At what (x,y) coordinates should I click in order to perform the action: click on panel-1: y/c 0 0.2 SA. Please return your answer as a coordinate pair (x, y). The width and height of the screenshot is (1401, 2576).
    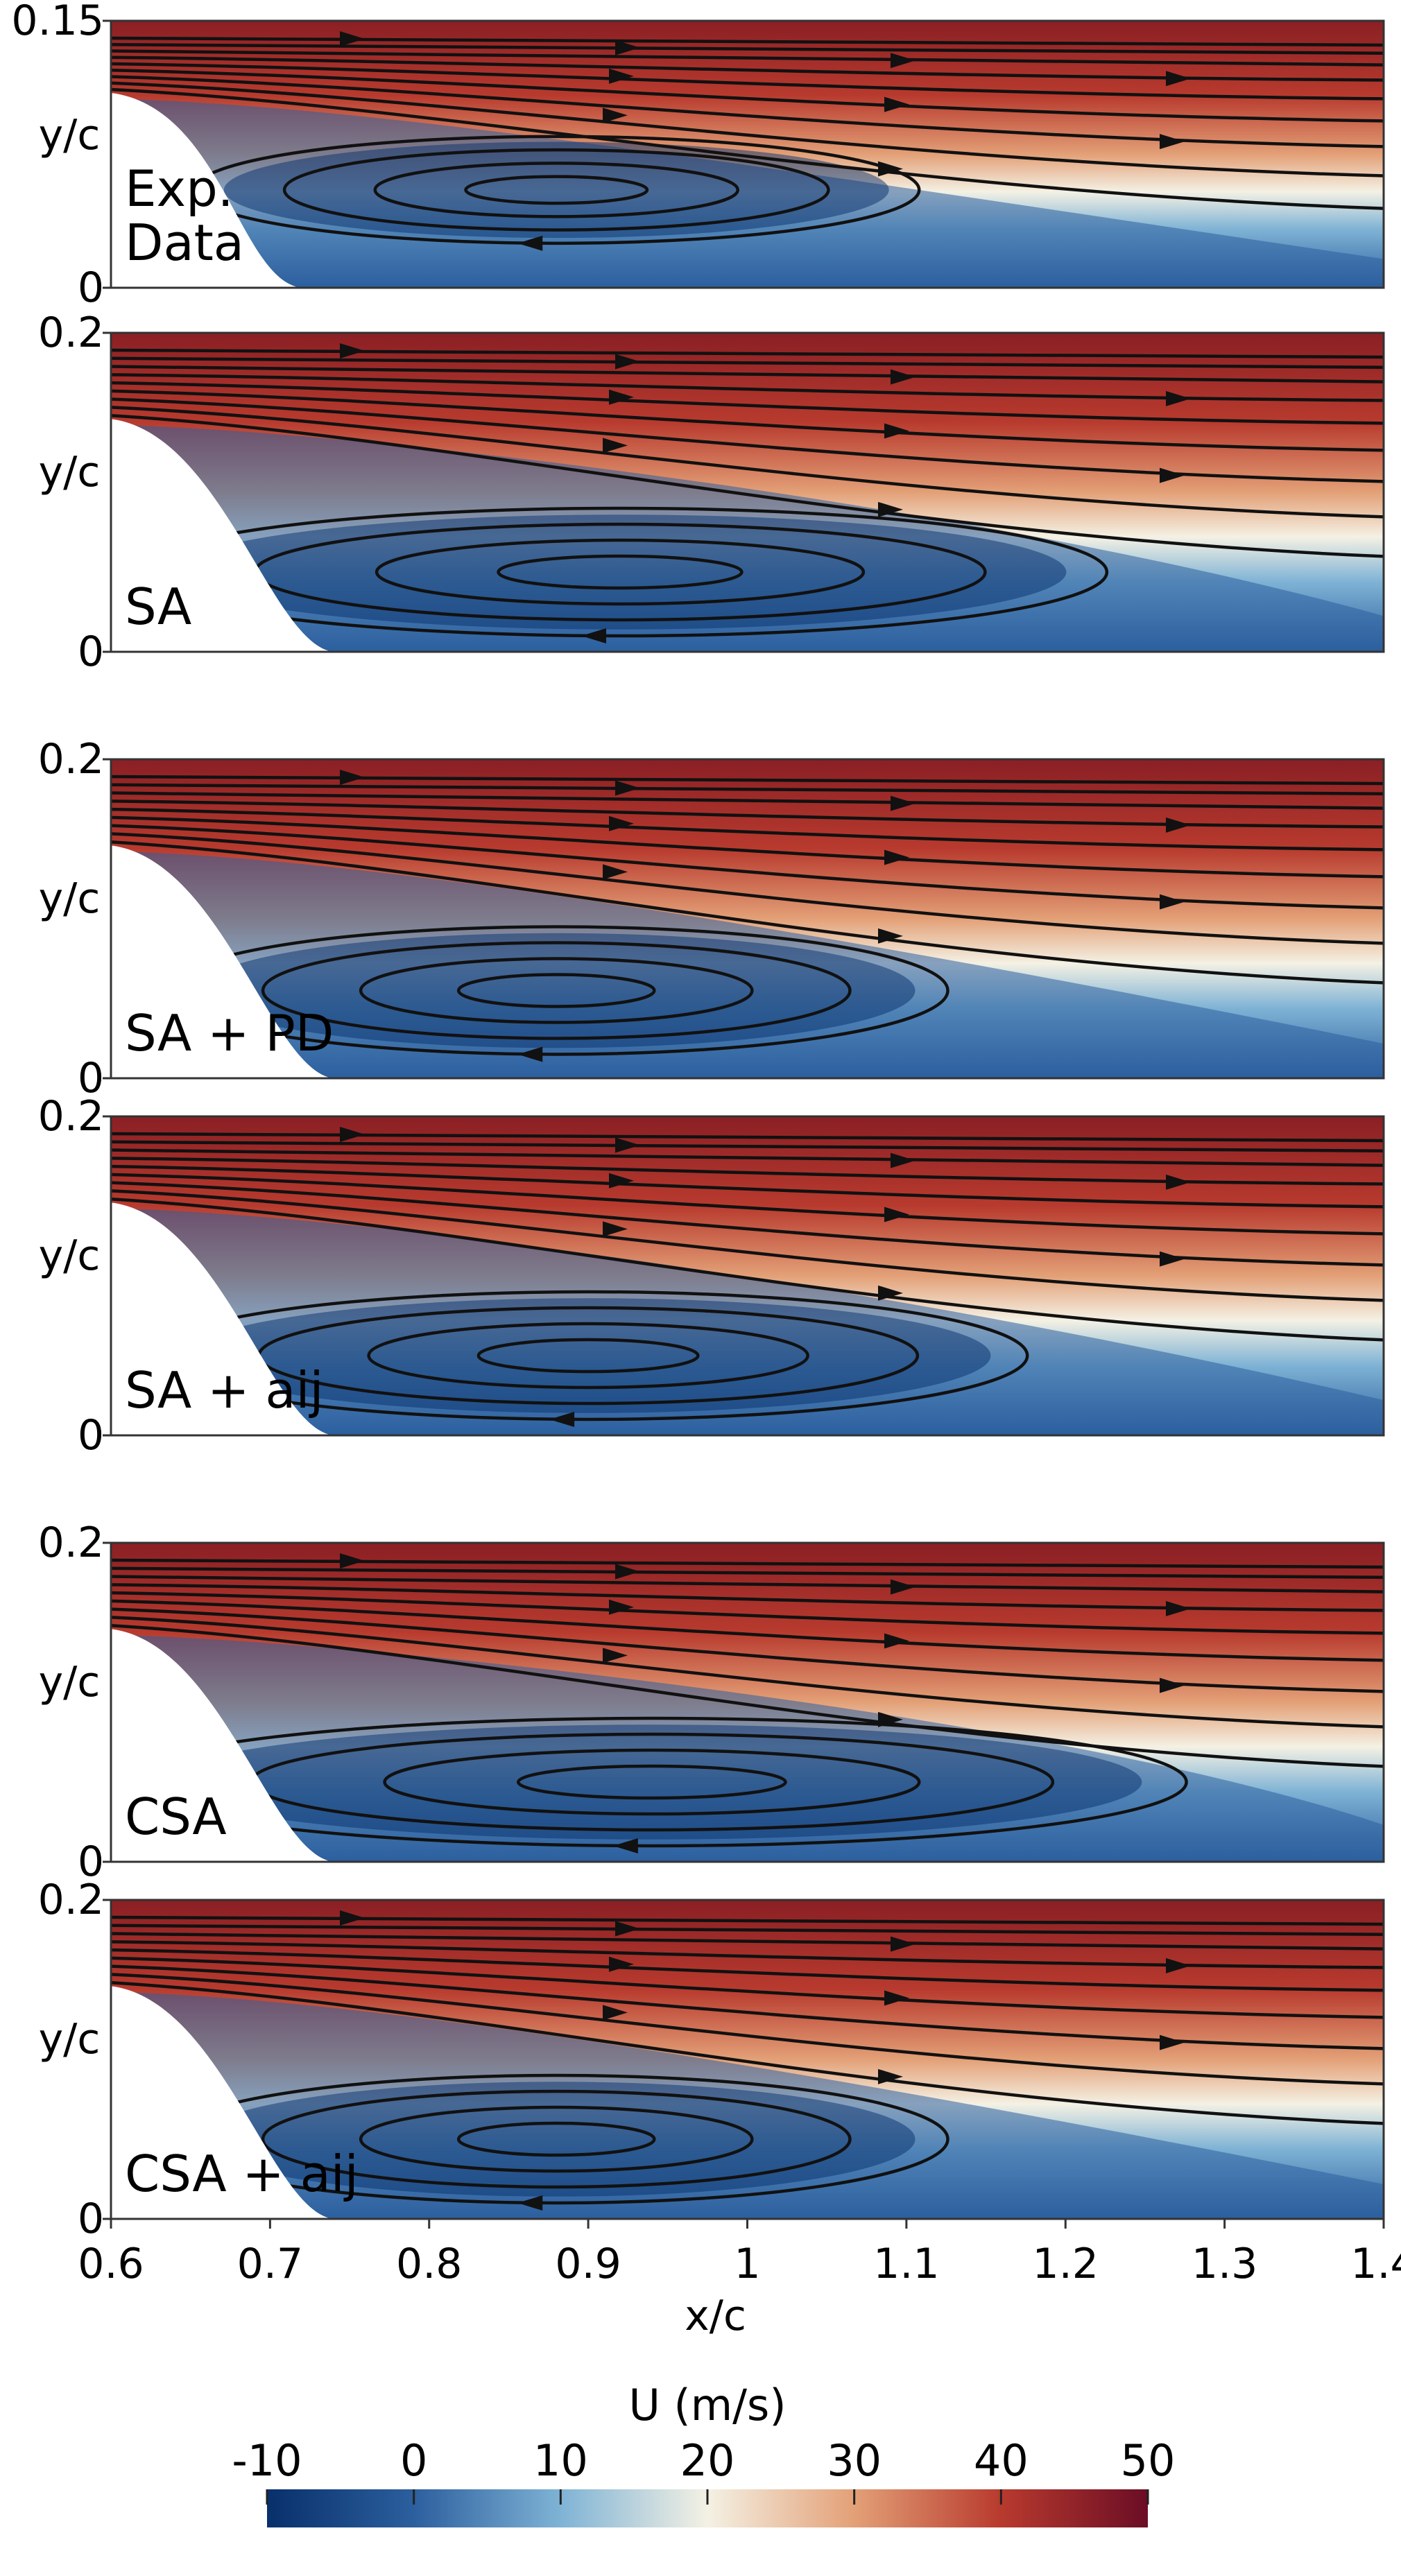
    Looking at the image, I should click on (711, 492).